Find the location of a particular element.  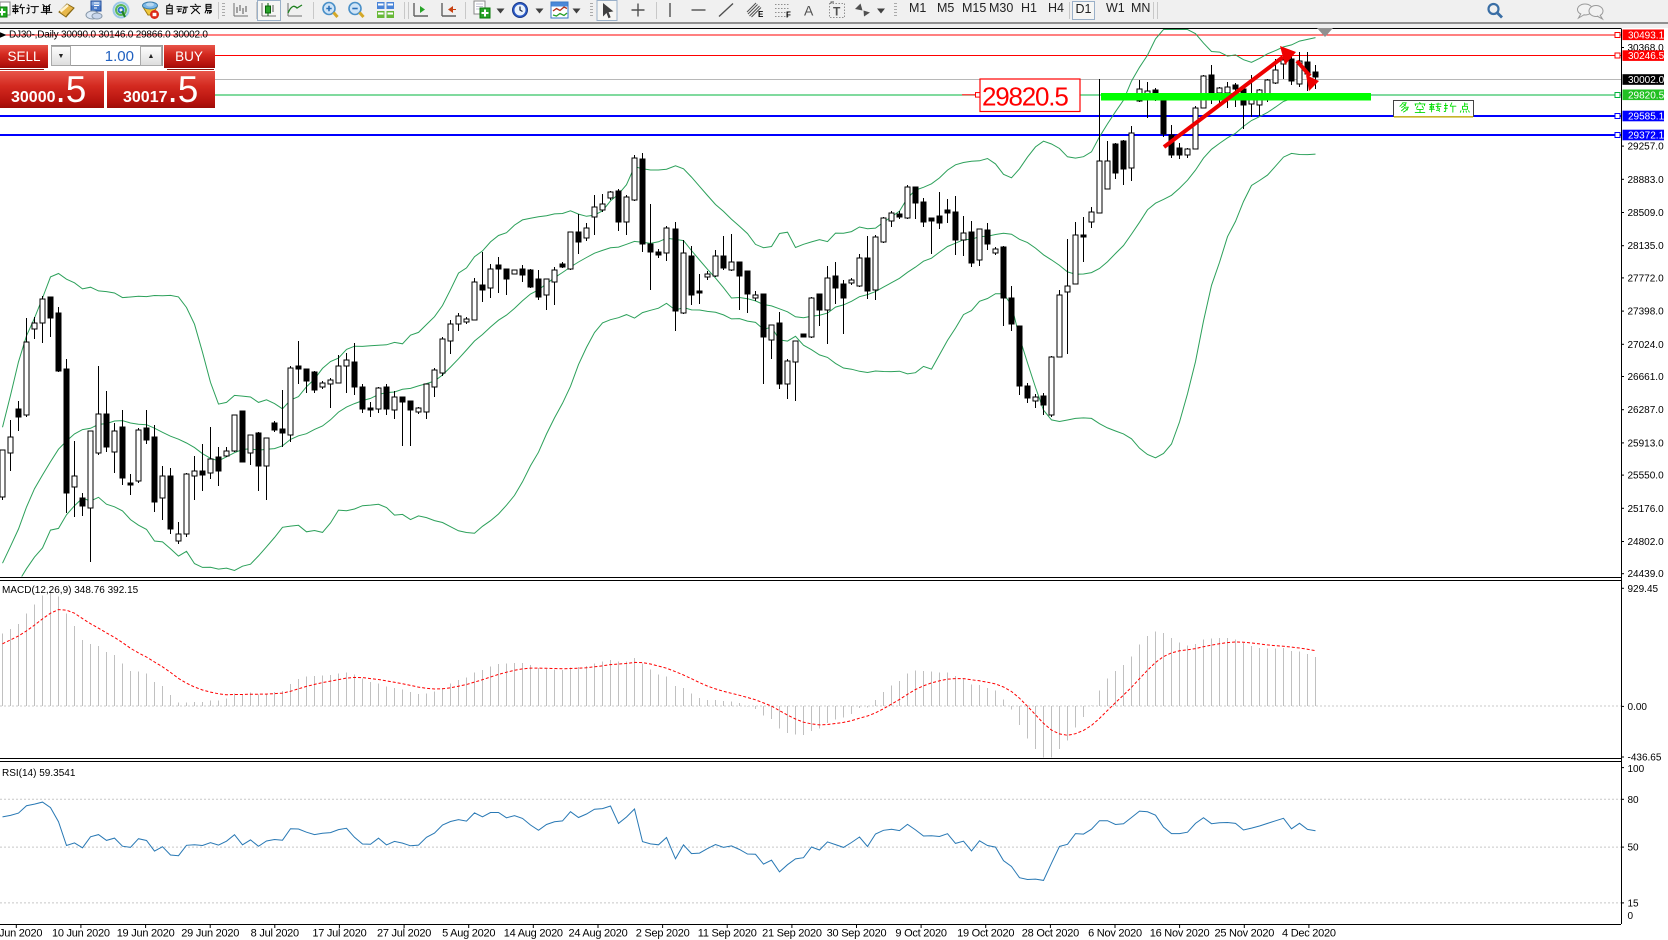

svg-text: 17 Jul 2020 is located at coordinates (339, 934).